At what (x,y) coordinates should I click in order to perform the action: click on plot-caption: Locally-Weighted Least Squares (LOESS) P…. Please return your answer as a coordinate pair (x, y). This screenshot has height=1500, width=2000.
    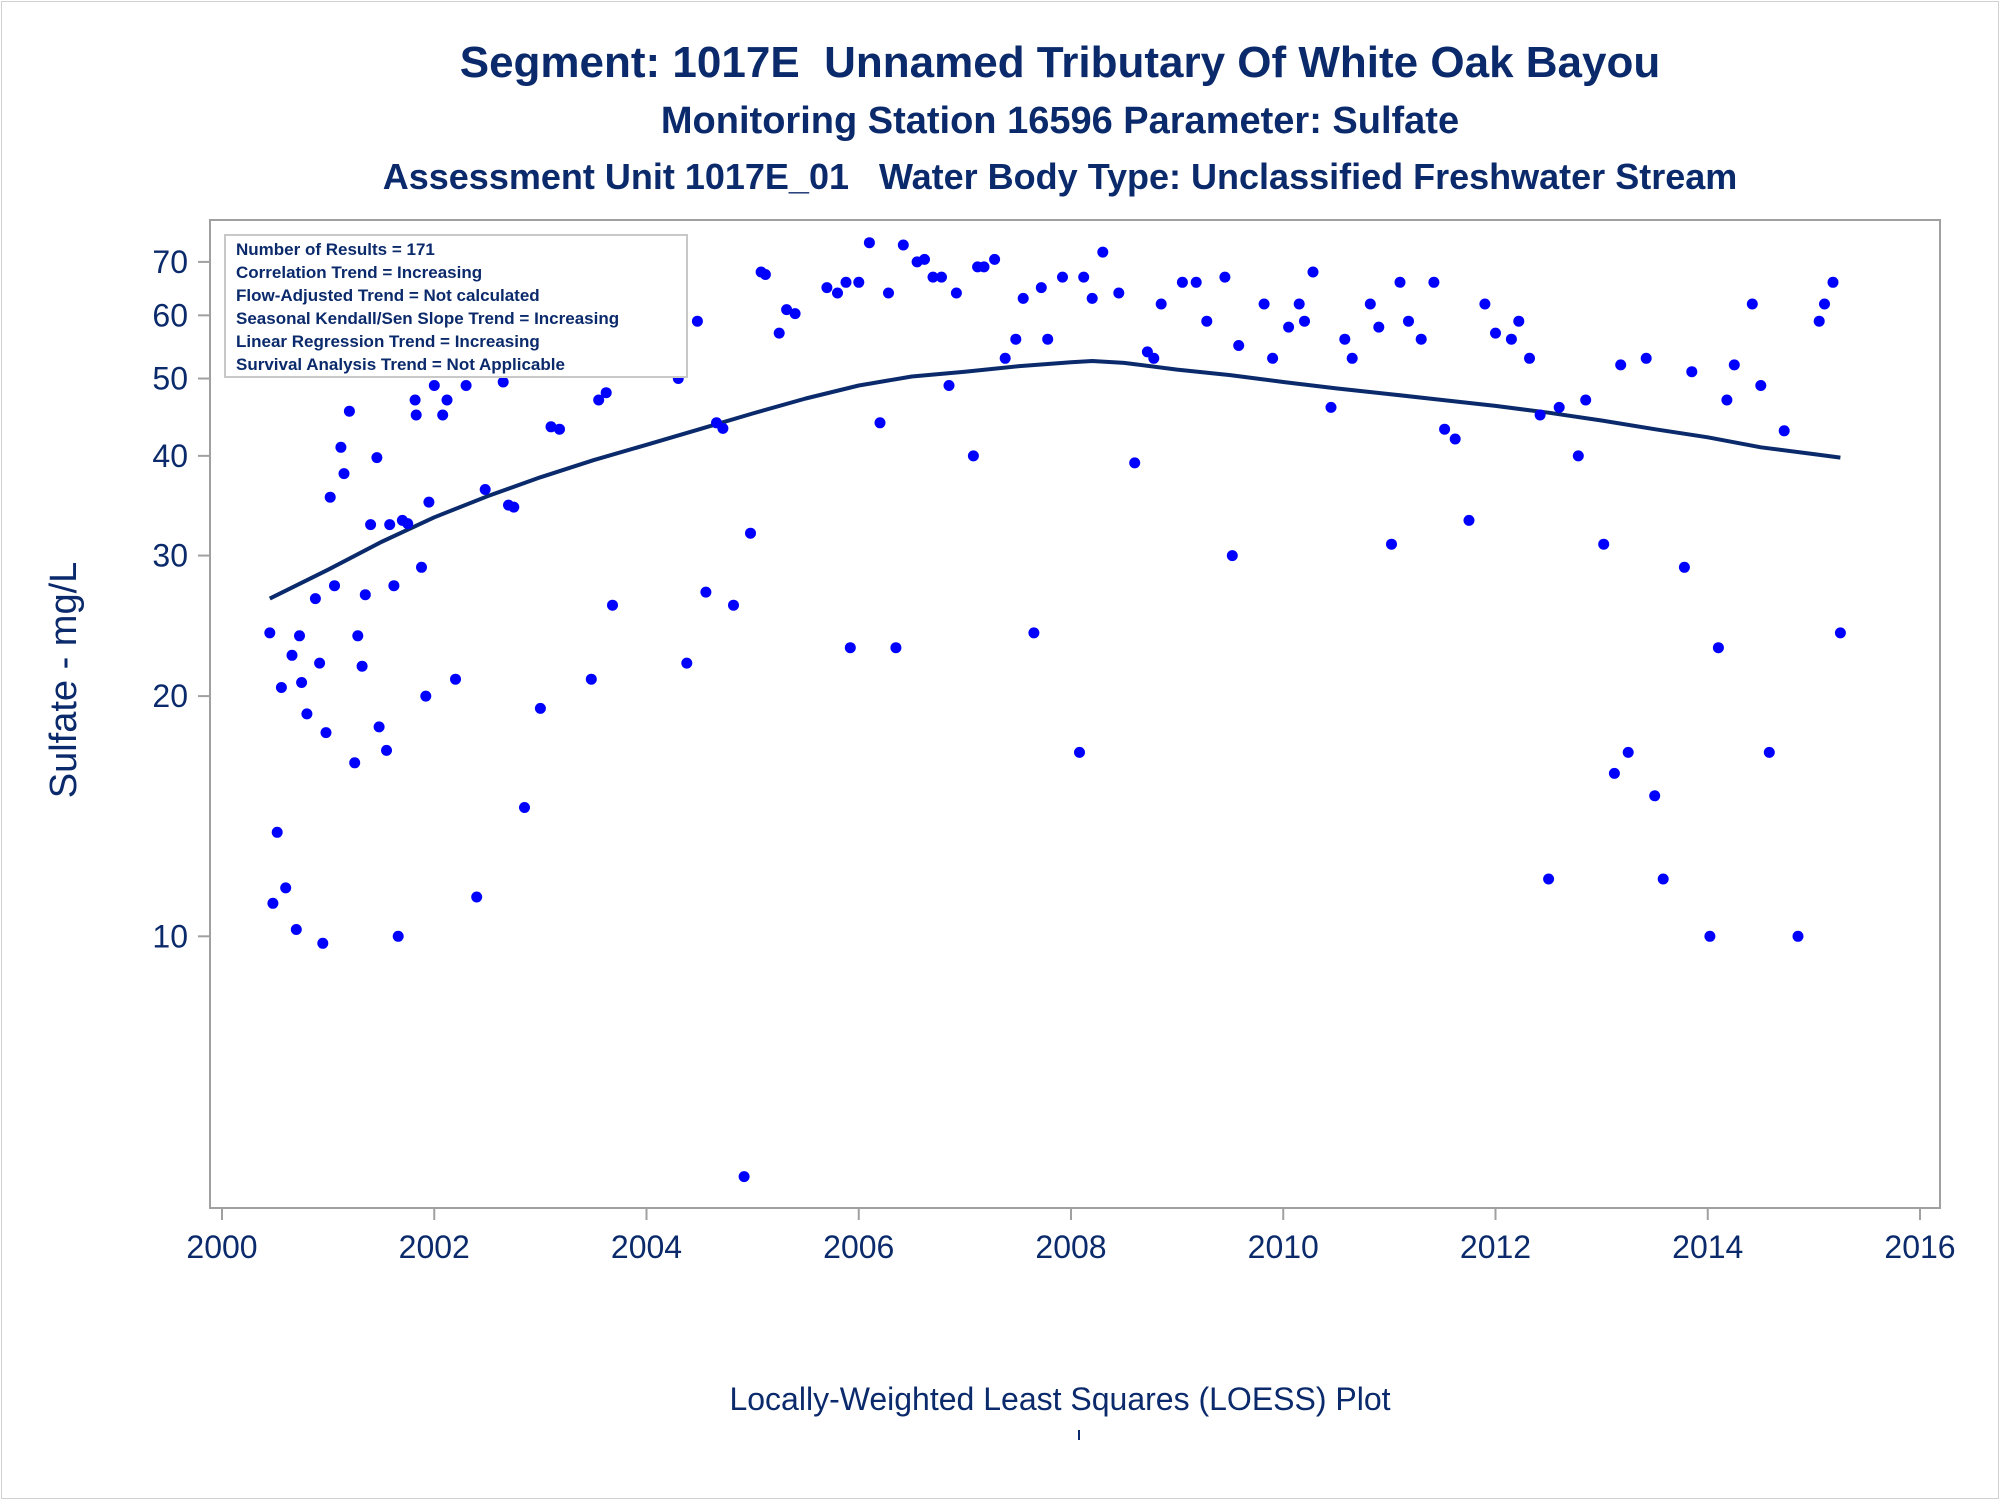
    Looking at the image, I should click on (1060, 1399).